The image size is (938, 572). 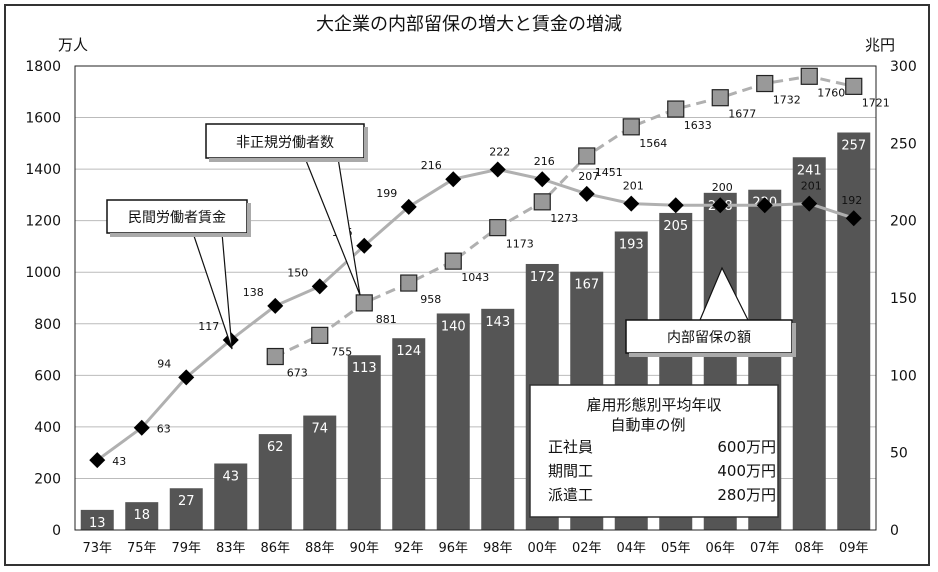 What do you see at coordinates (653, 143) in the screenshot?
I see `nonregular-value-label: 1564` at bounding box center [653, 143].